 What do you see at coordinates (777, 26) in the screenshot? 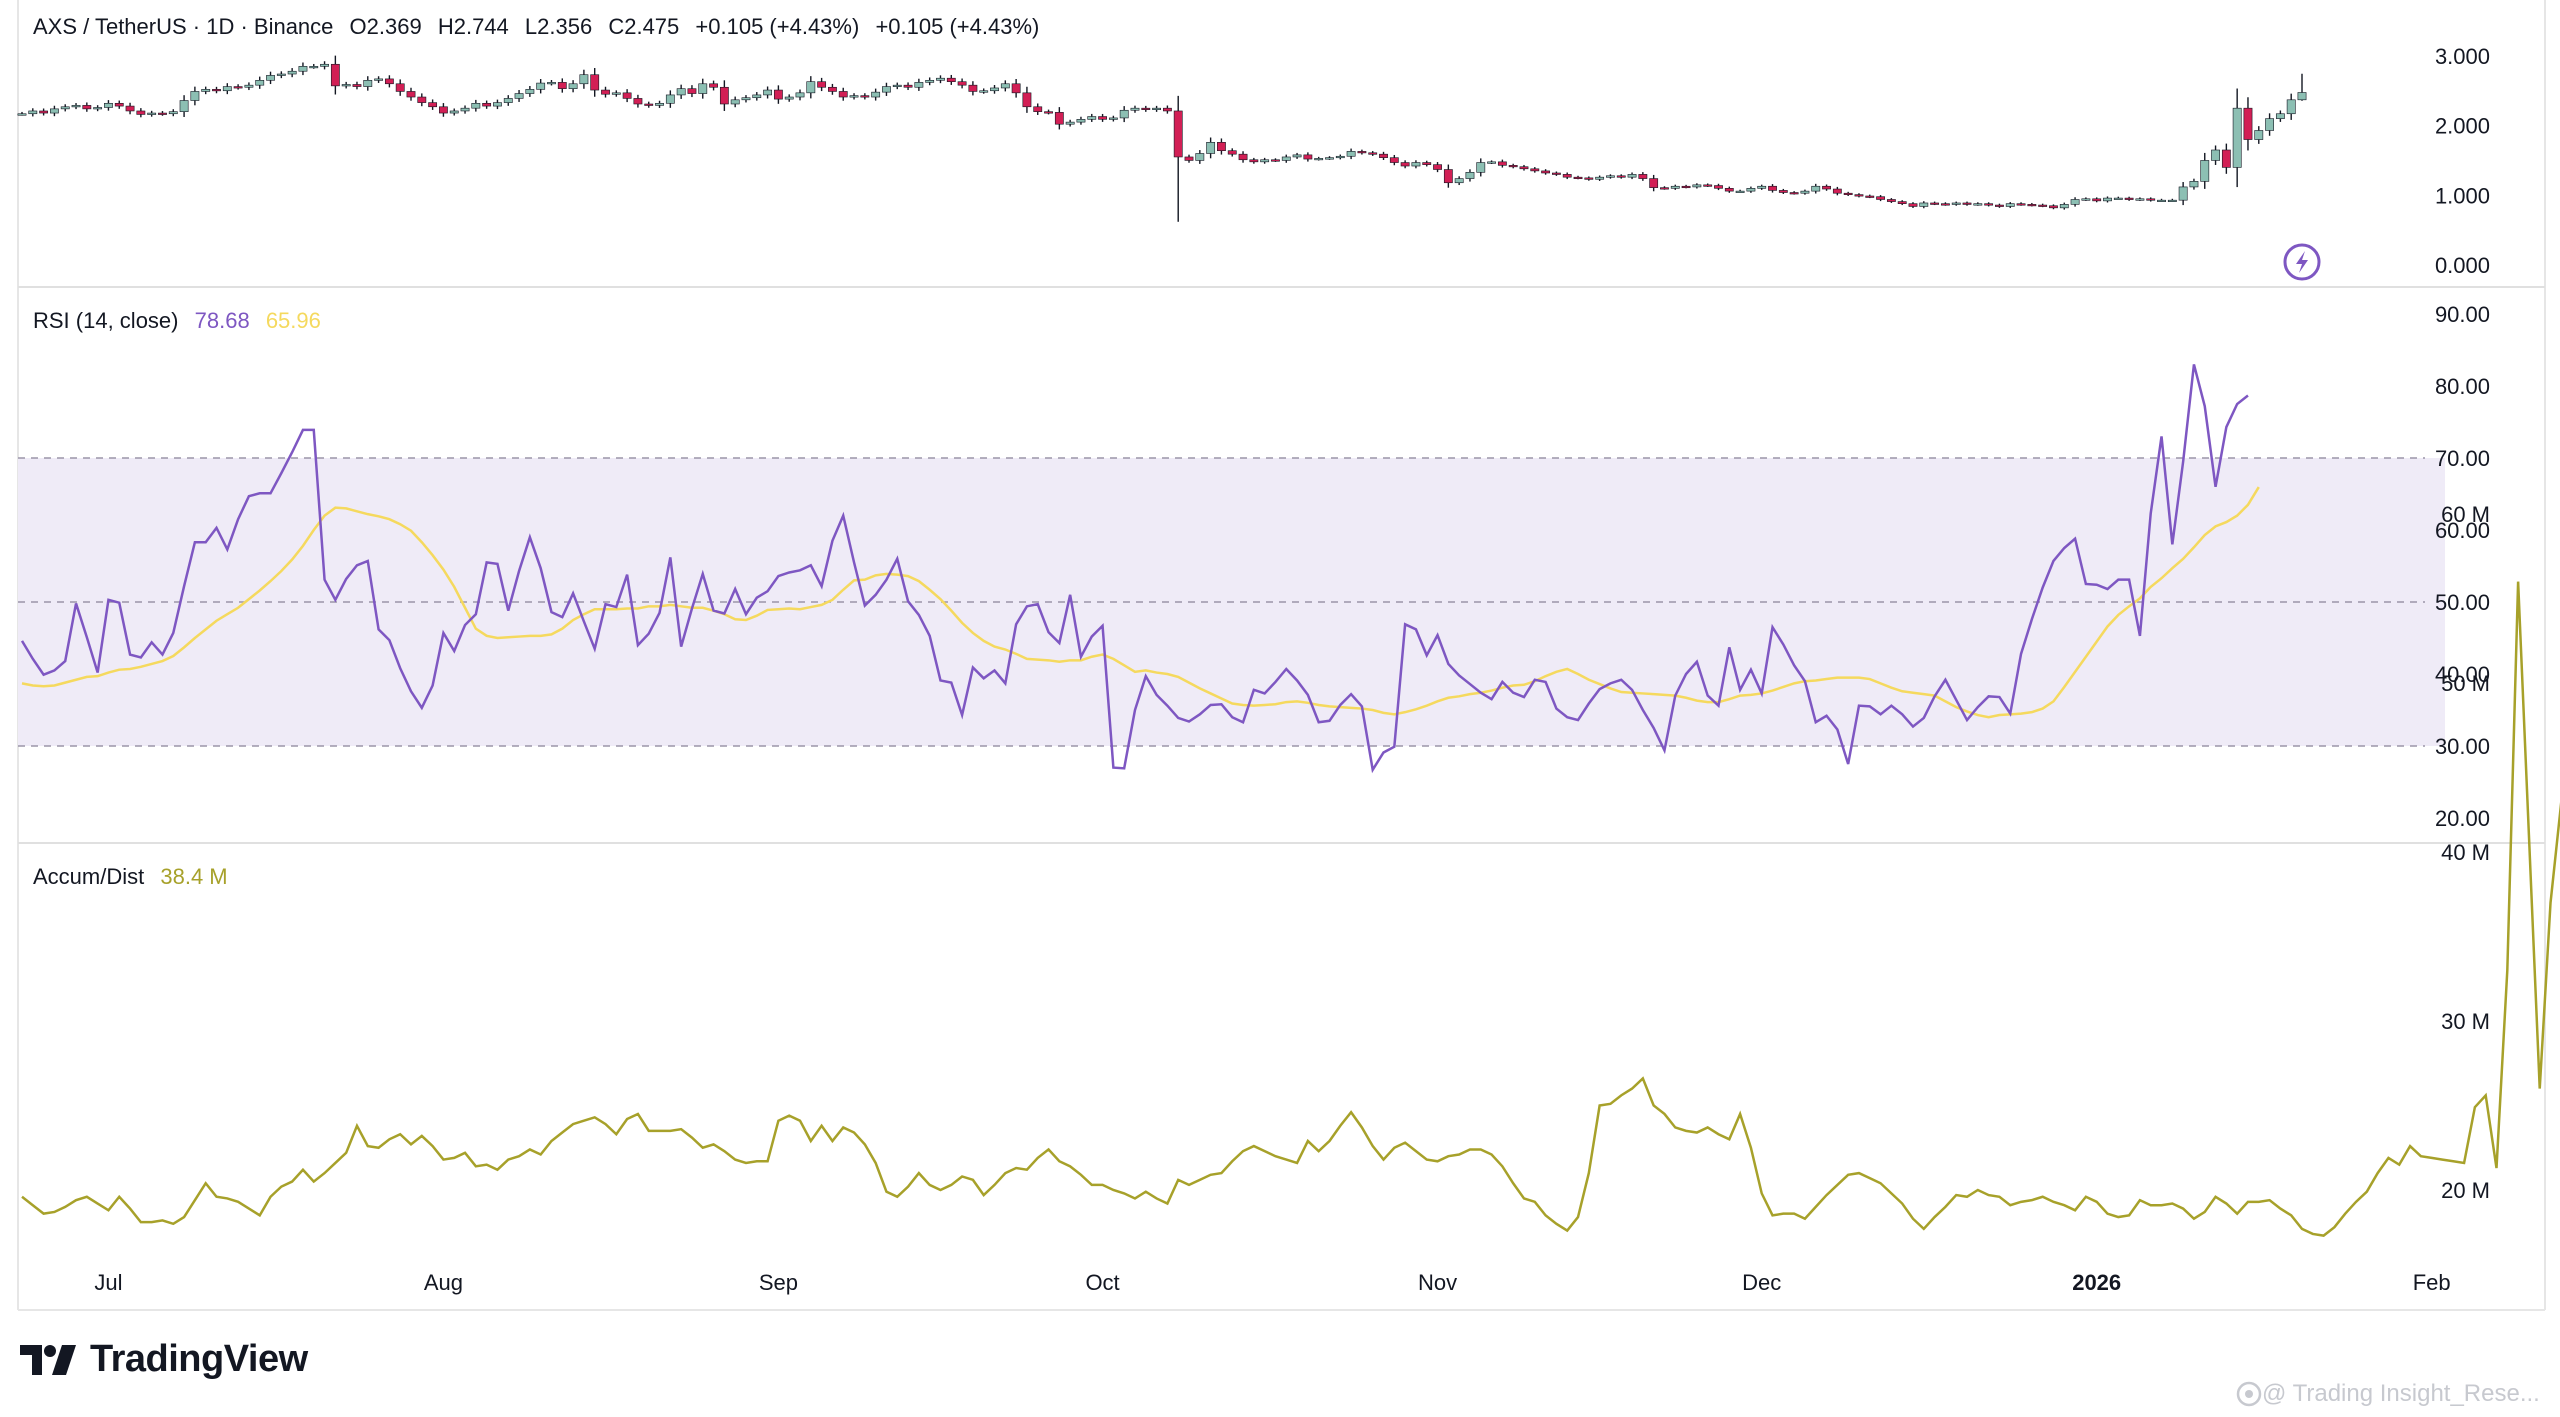
I see `change-value: +0.105 (+4.43%)` at bounding box center [777, 26].